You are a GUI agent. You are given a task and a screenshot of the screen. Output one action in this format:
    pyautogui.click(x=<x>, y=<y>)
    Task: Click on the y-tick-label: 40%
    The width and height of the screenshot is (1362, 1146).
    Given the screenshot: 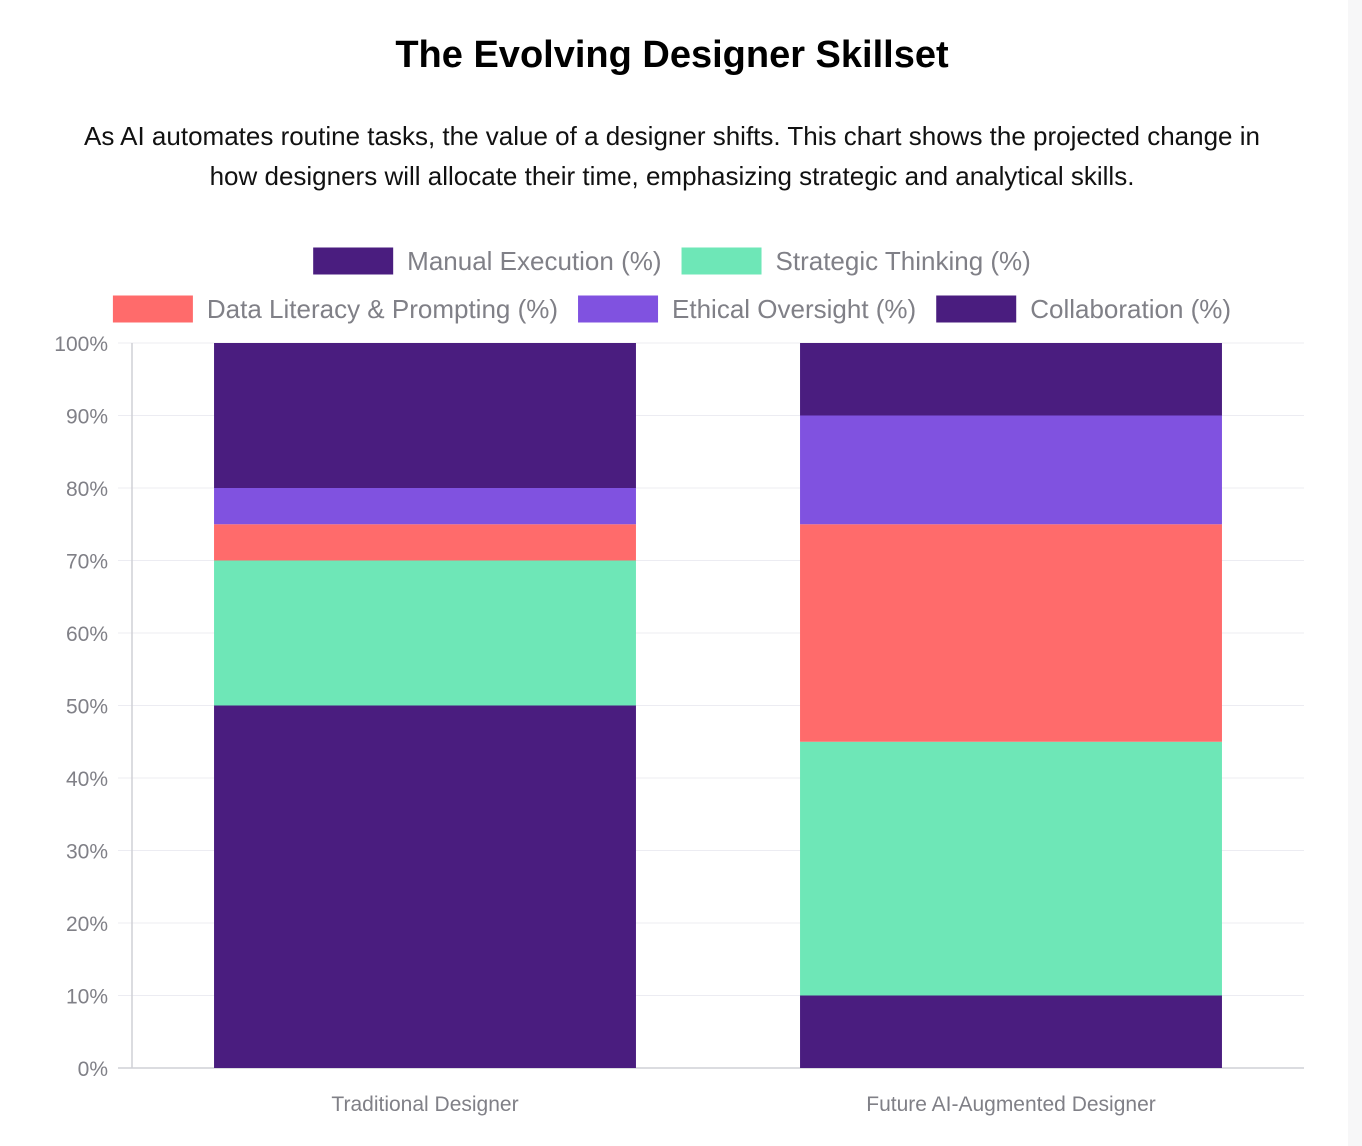 What is the action you would take?
    pyautogui.click(x=87, y=779)
    